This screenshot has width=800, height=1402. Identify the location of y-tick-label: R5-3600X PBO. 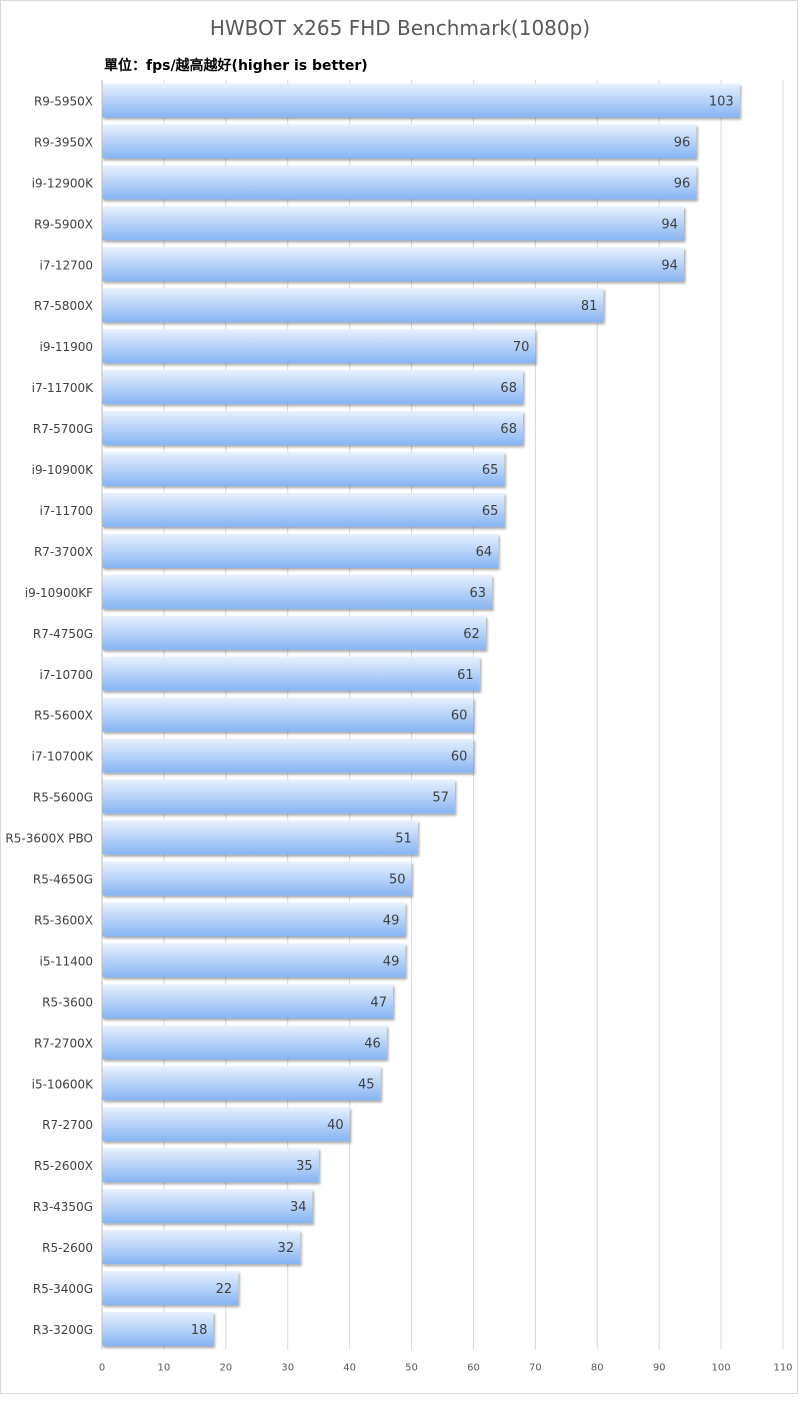
(49, 839).